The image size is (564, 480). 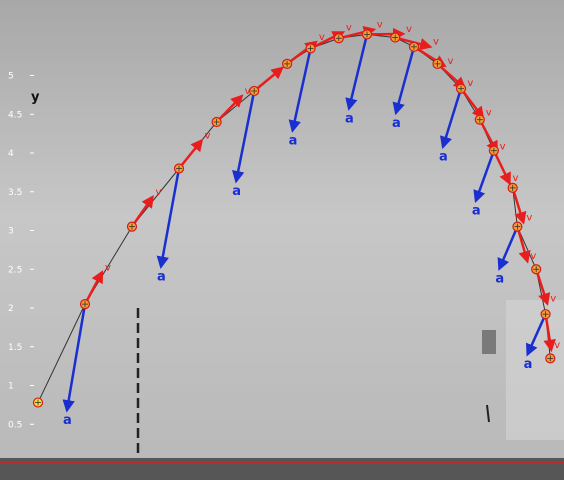 What do you see at coordinates (11, 232) in the screenshot?
I see `y-tick-label: 3` at bounding box center [11, 232].